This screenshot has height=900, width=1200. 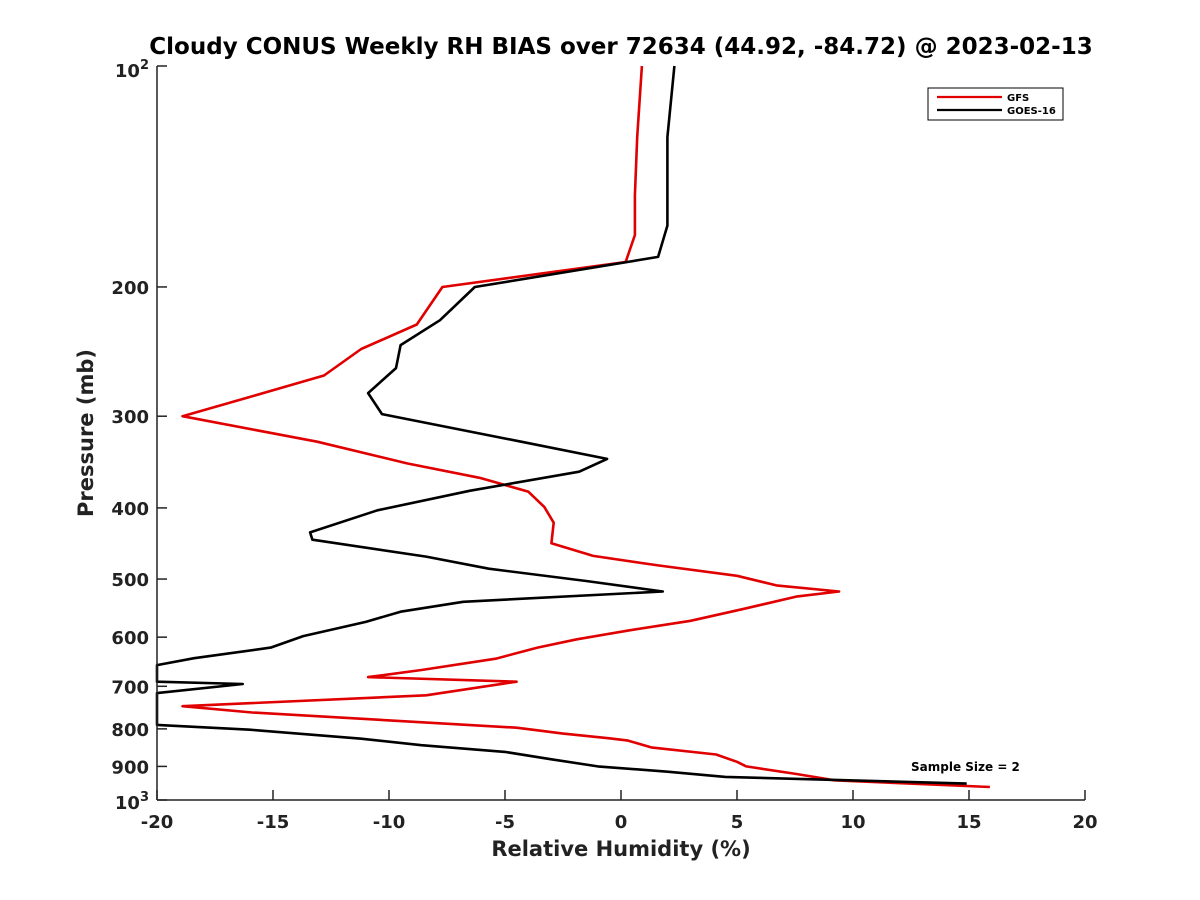 What do you see at coordinates (139, 436) in the screenshot?
I see `y-axis-ticks: 200 300 400 500 600 700 800 900 102 103` at bounding box center [139, 436].